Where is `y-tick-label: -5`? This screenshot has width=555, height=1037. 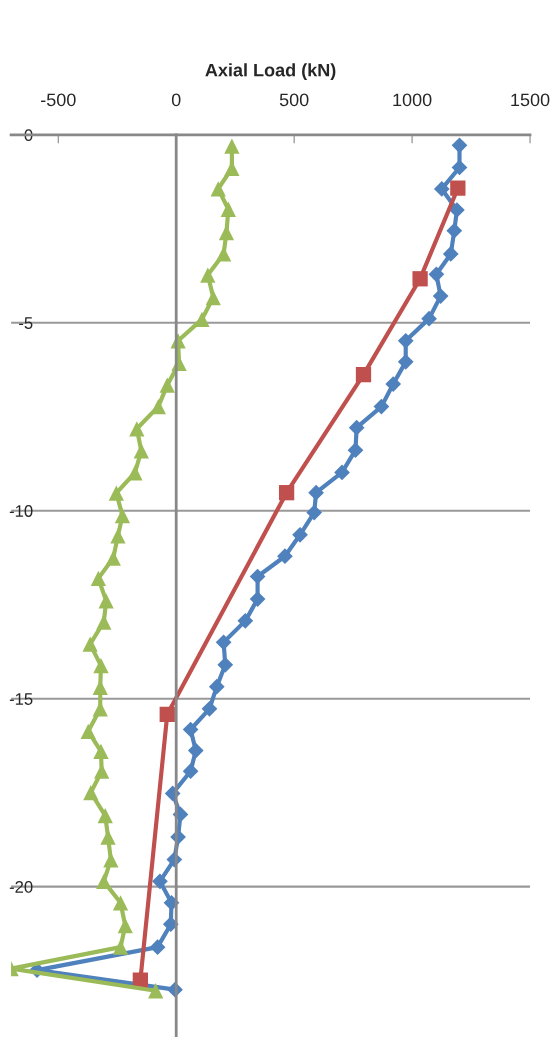 y-tick-label: -5 is located at coordinates (26, 323).